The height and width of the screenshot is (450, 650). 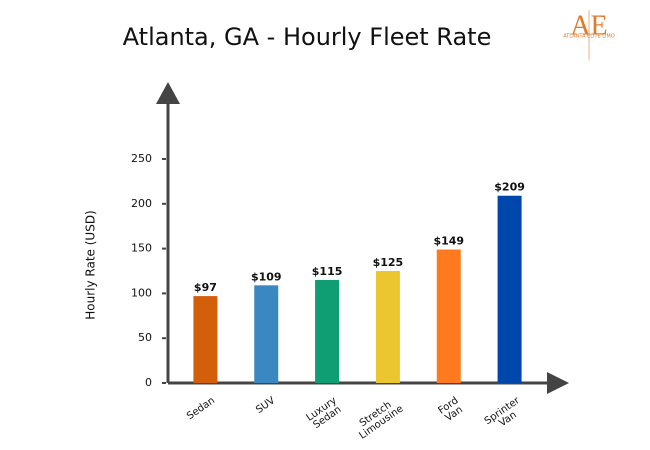 What do you see at coordinates (388, 262) in the screenshot?
I see `value-label: $125` at bounding box center [388, 262].